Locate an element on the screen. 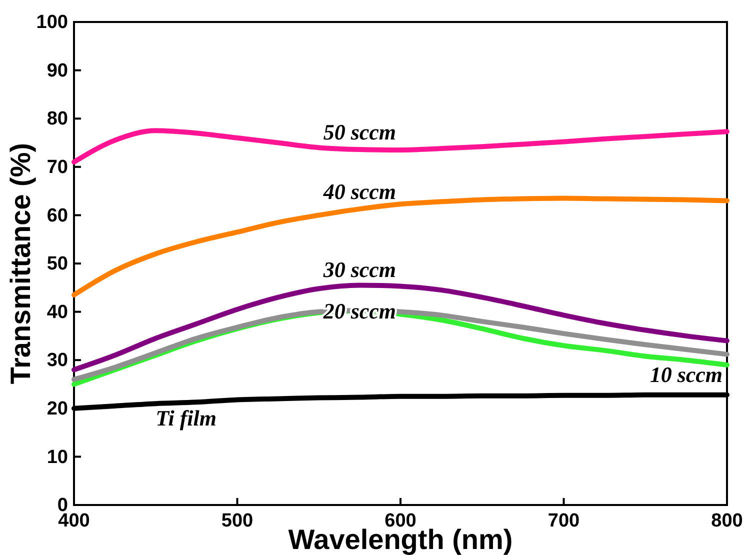  y-axis-title: Transmittance (%) is located at coordinates (20, 263).